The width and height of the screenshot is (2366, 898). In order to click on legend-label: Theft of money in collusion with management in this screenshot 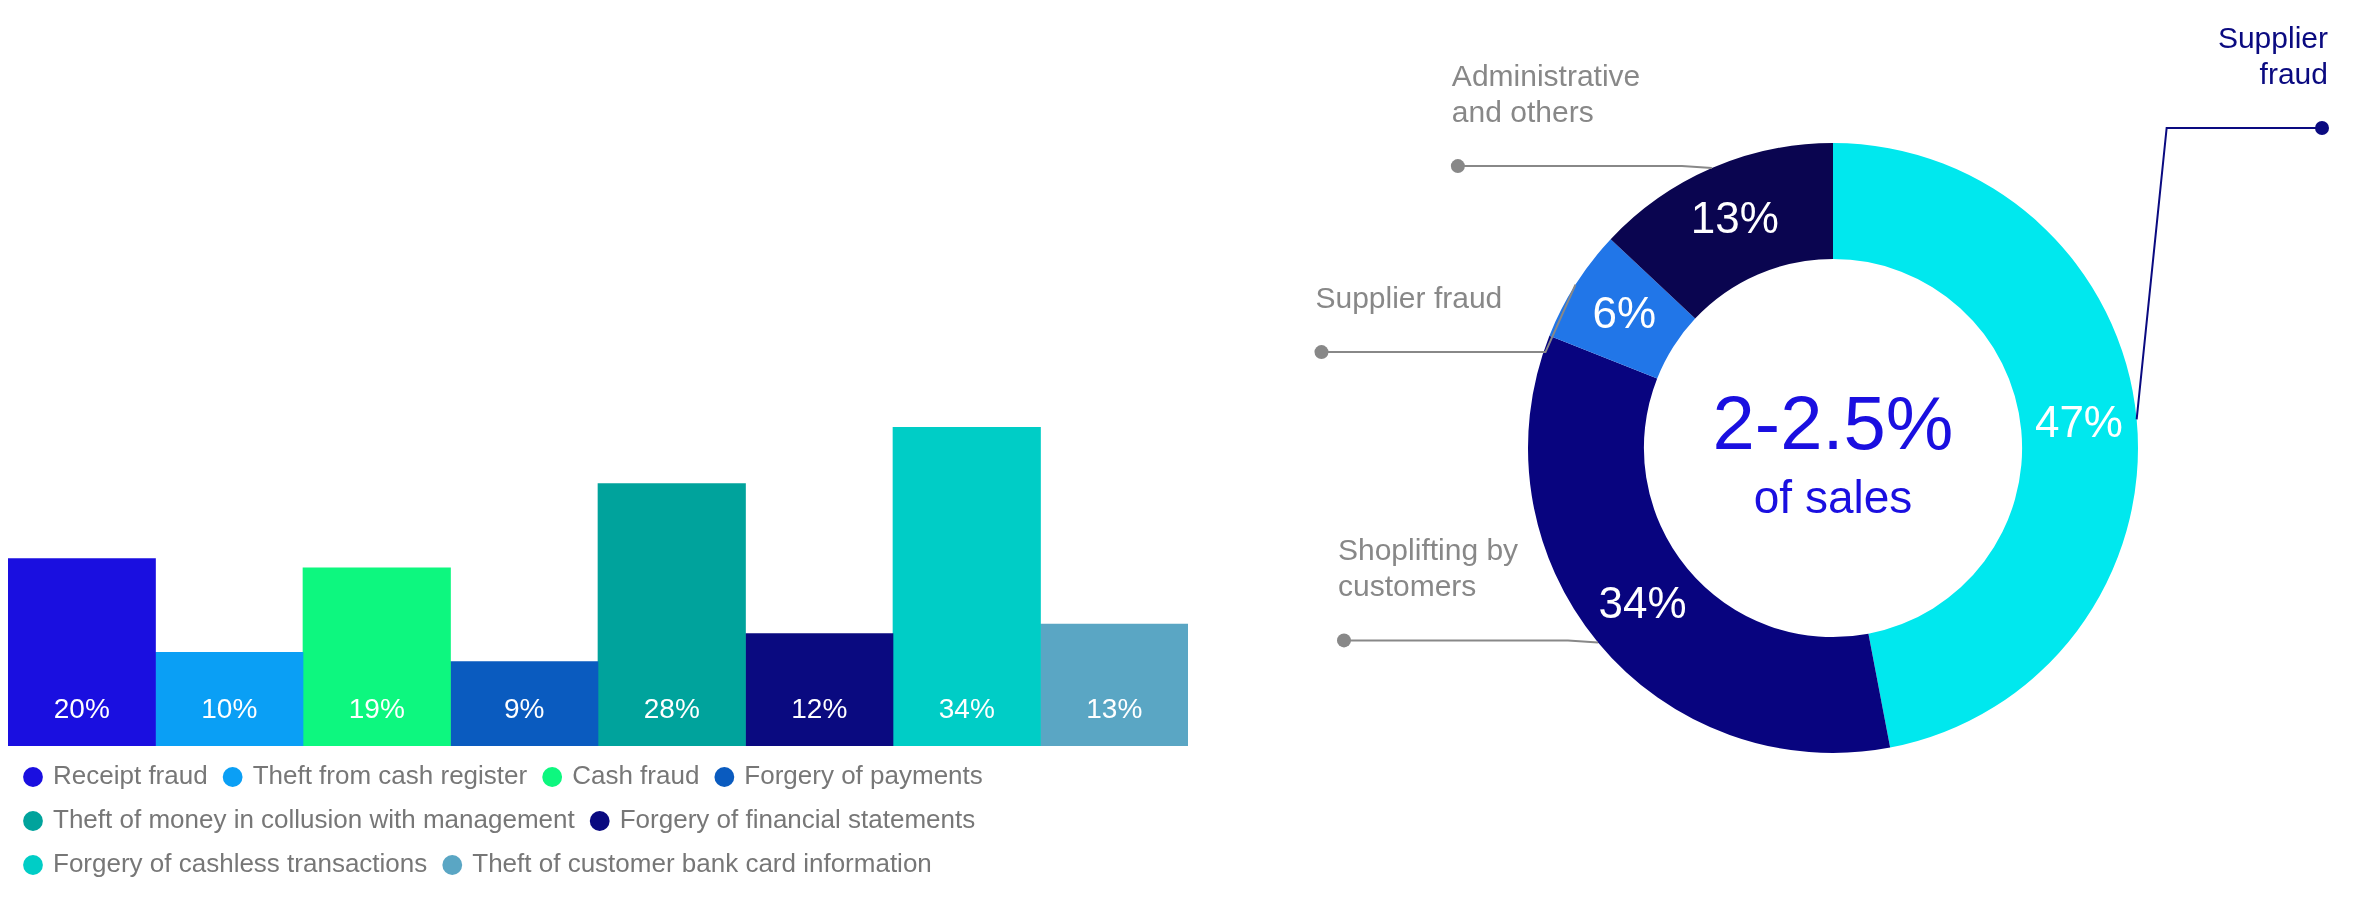, I will do `click(314, 819)`.